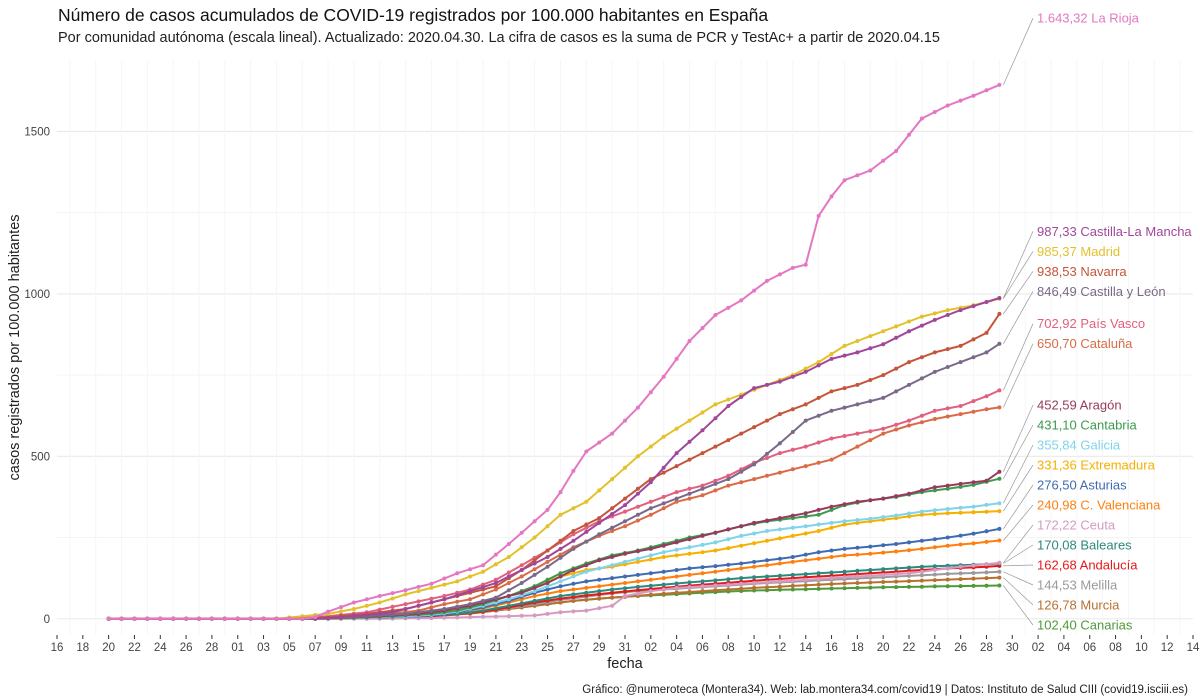 The height and width of the screenshot is (700, 1200). I want to click on series-label: 240,98 C. Valenciana, so click(1099, 505).